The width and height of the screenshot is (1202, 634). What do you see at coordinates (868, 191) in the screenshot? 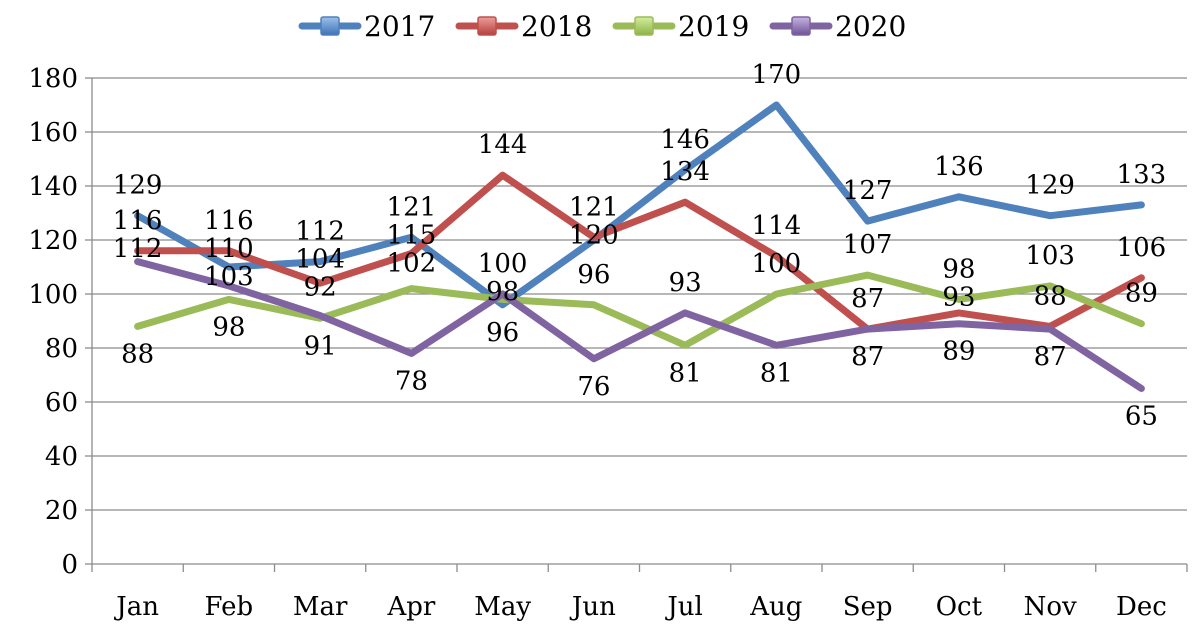
I see `data-label: 127` at bounding box center [868, 191].